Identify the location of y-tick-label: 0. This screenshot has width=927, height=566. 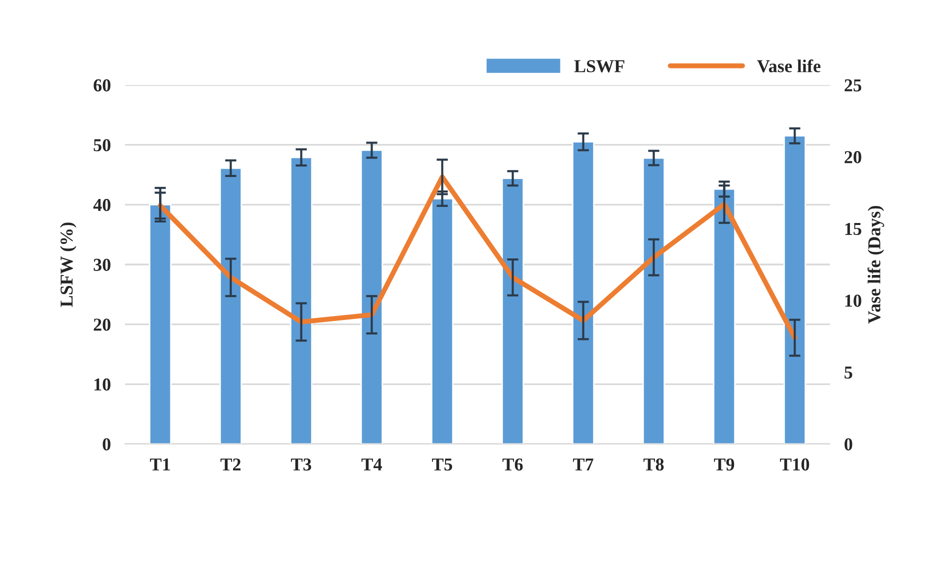
(106, 444).